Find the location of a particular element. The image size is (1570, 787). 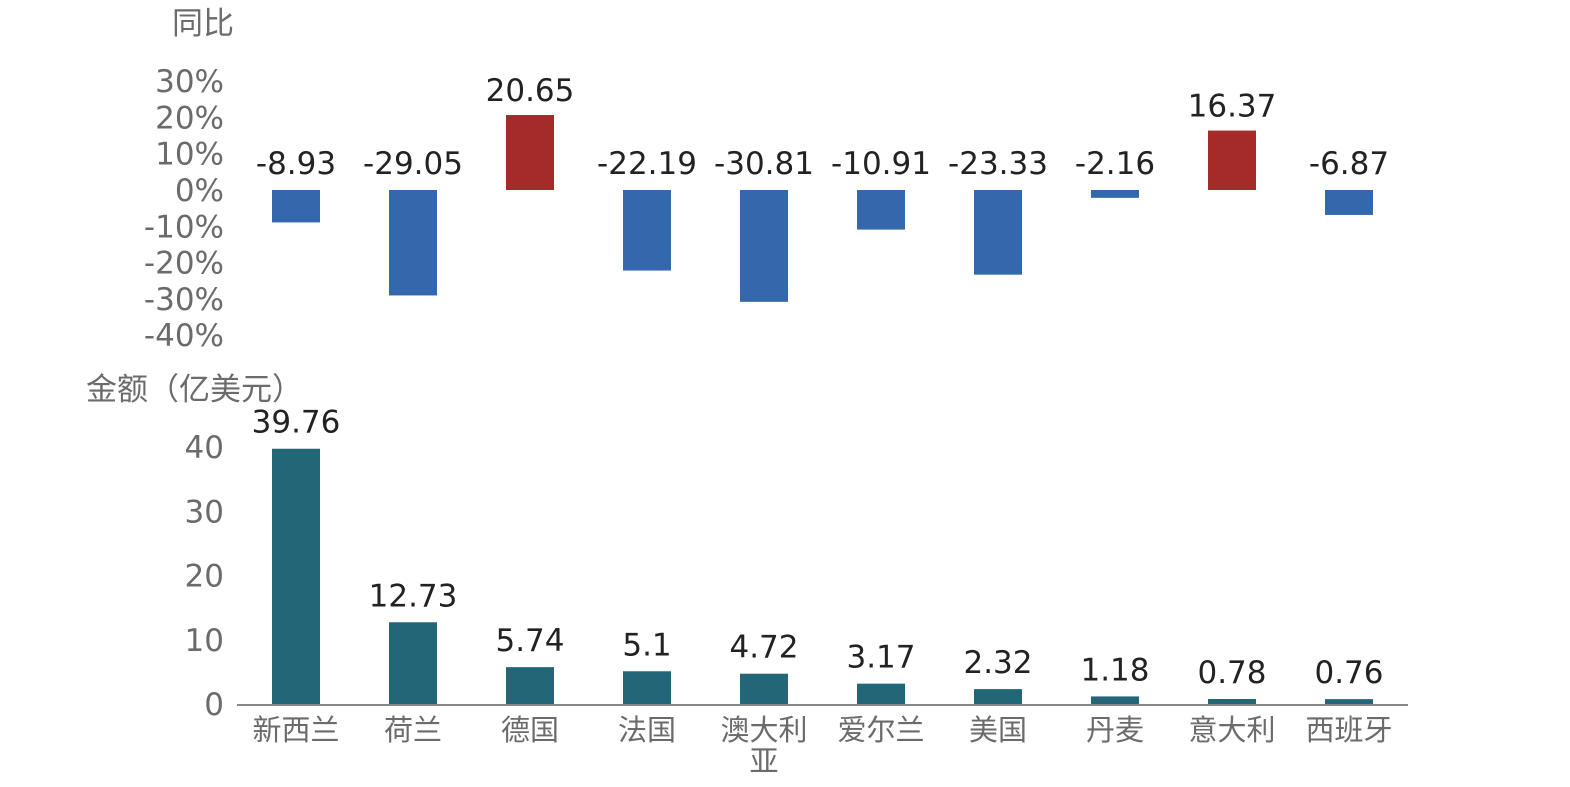

amount-y-tick: 0 is located at coordinates (214, 705).